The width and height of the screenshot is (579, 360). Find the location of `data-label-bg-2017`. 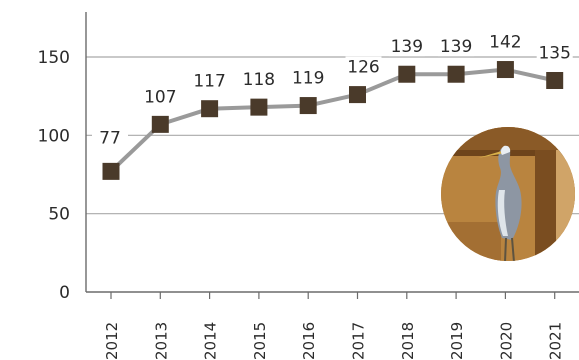

data-label-bg-2017 is located at coordinates (363, 66).